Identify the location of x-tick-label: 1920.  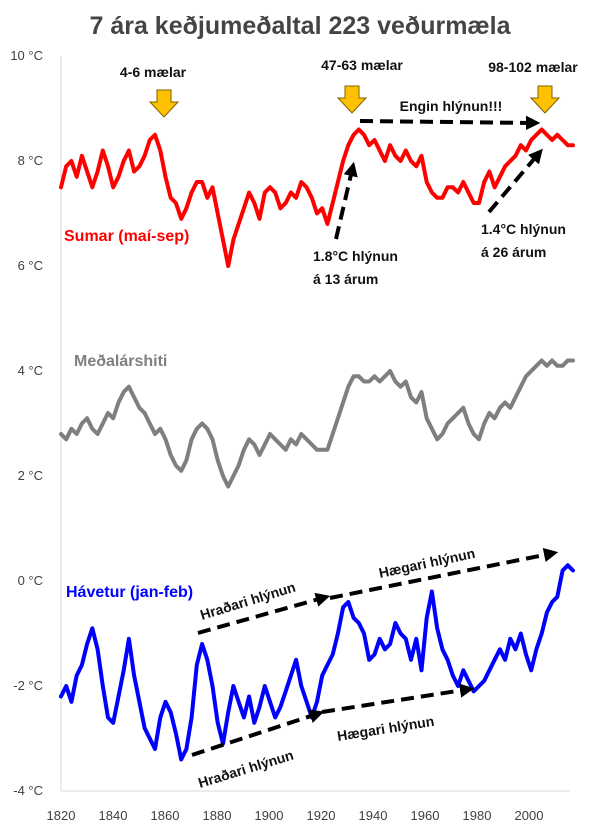
(321, 815).